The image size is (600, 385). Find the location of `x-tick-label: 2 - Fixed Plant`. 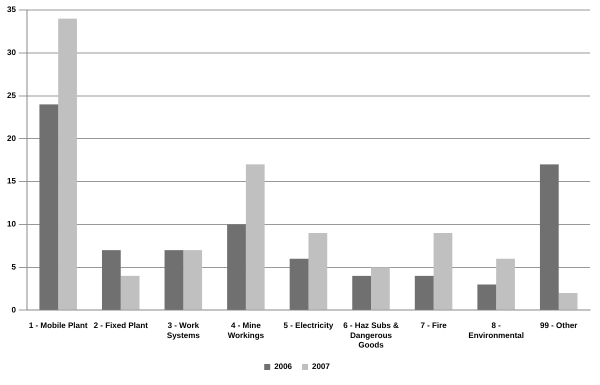

x-tick-label: 2 - Fixed Plant is located at coordinates (121, 325).